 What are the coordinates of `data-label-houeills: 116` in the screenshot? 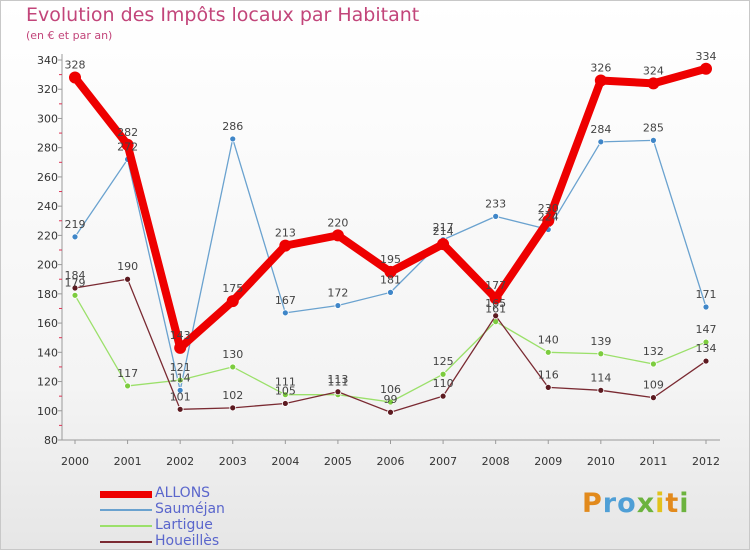 It's located at (548, 374).